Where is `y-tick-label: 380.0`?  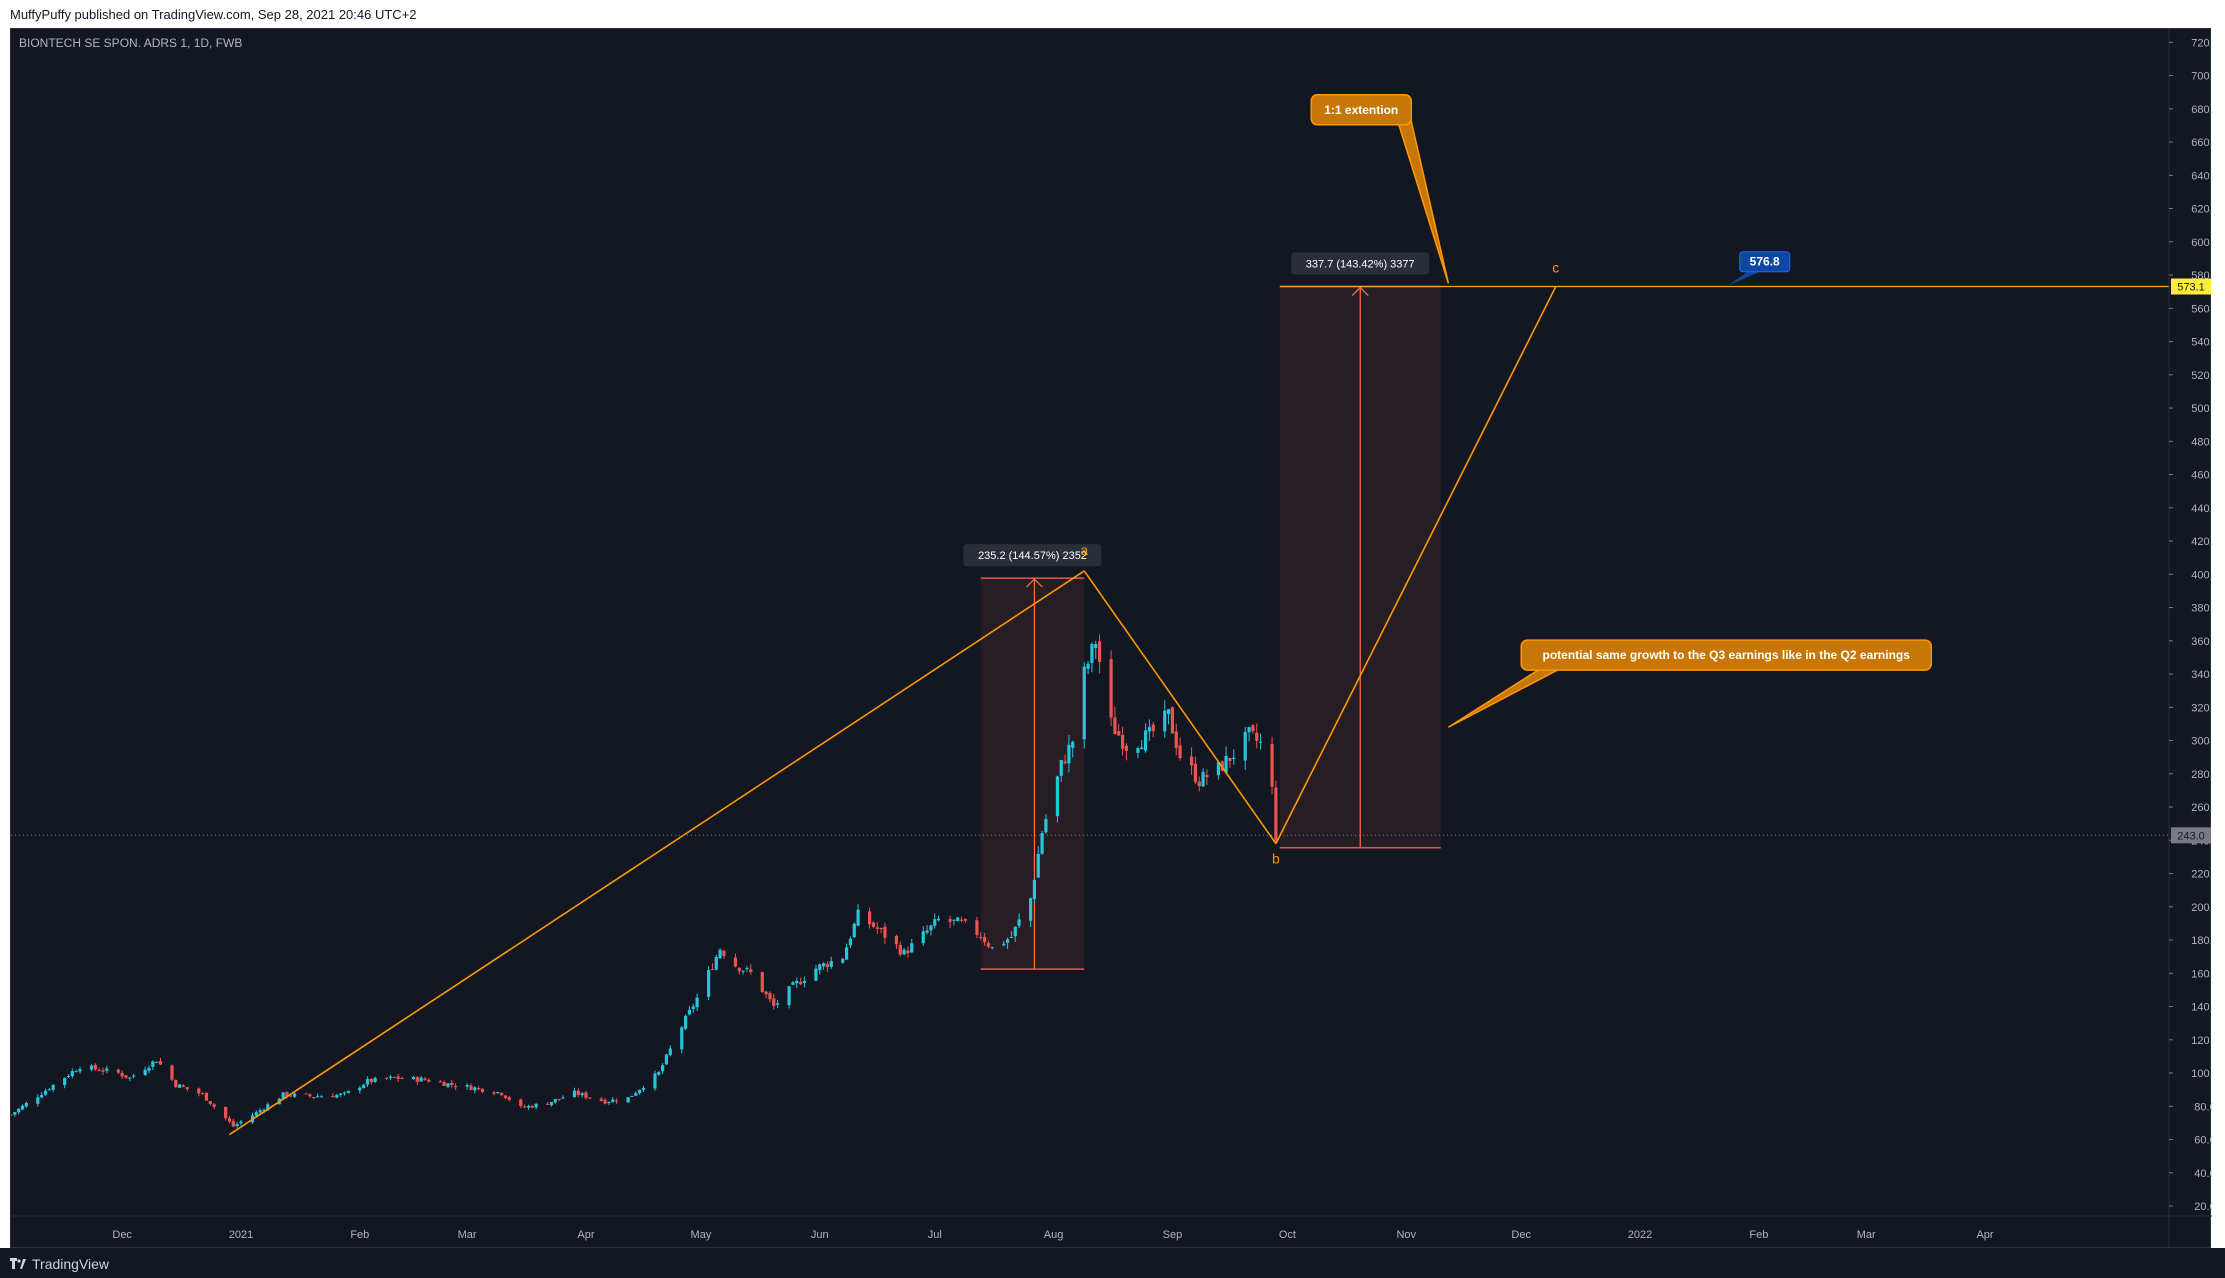 y-tick-label: 380.0 is located at coordinates (2201, 609).